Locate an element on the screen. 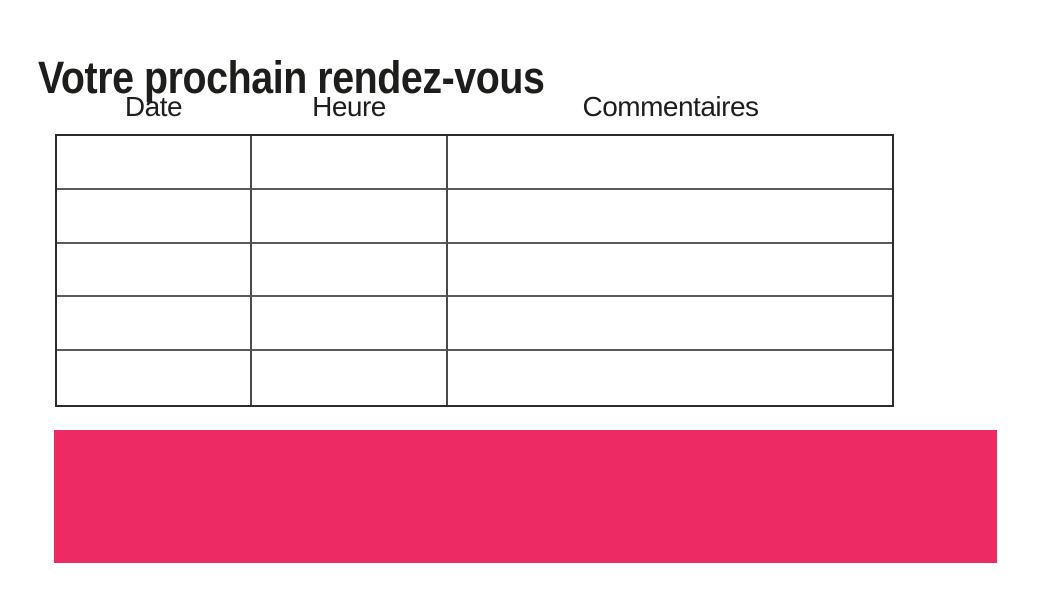  column-header-heure: Heure is located at coordinates (349, 106).